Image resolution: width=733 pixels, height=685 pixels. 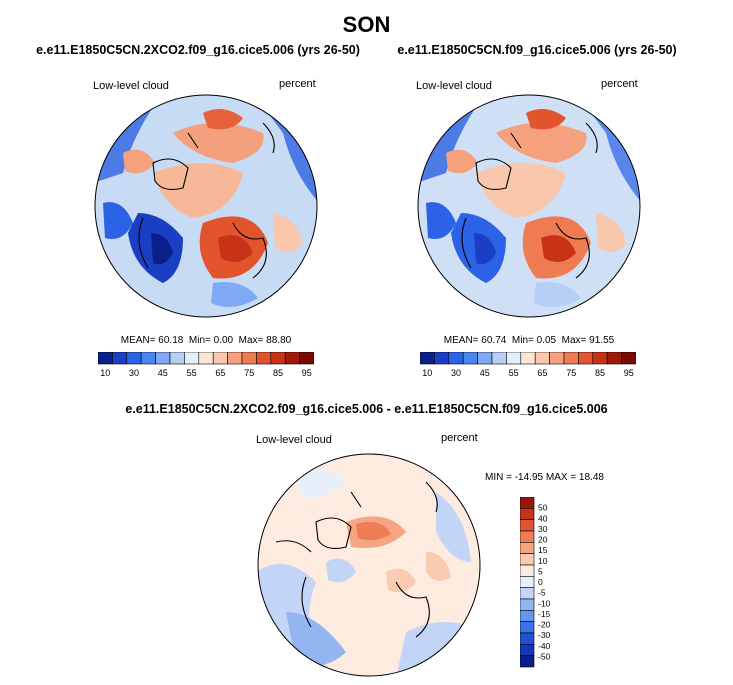 I want to click on page-title: SON, so click(x=366, y=24).